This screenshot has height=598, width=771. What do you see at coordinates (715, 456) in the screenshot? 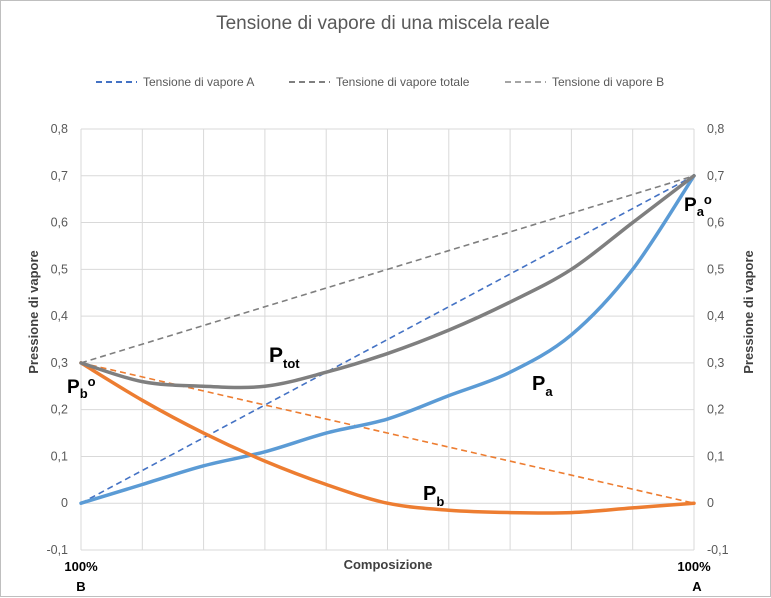
I see `y-tick-label-right: 0,1` at bounding box center [715, 456].